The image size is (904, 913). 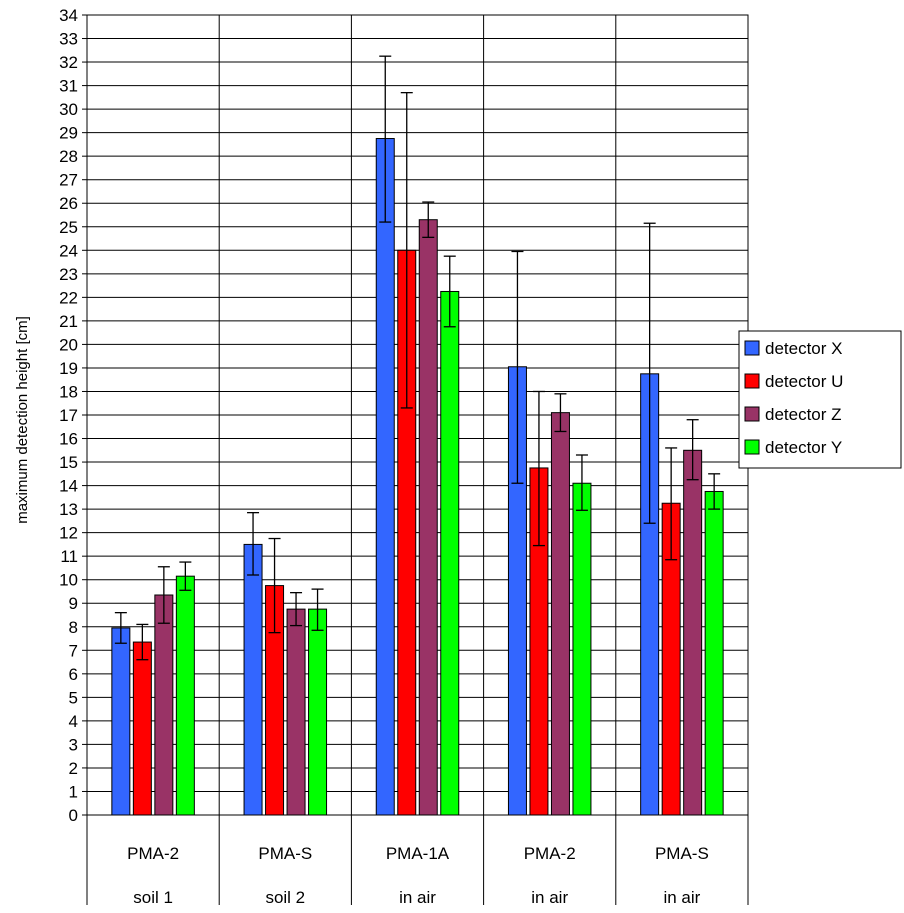 What do you see at coordinates (68, 274) in the screenshot?
I see `y-tick-label: 23` at bounding box center [68, 274].